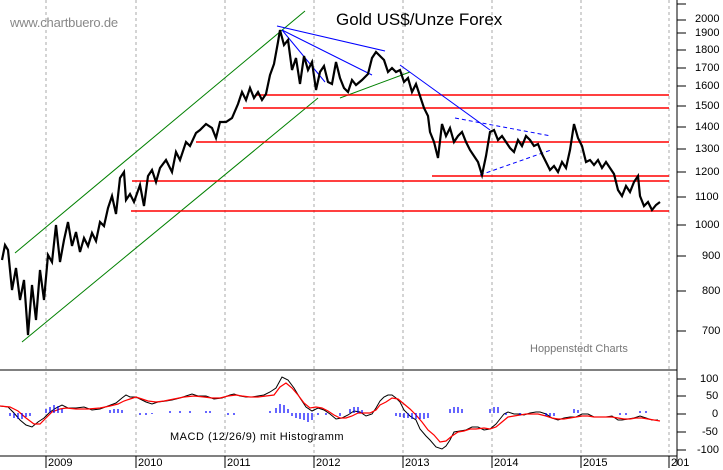  What do you see at coordinates (707, 50) in the screenshot?
I see `price-label: 1800` at bounding box center [707, 50].